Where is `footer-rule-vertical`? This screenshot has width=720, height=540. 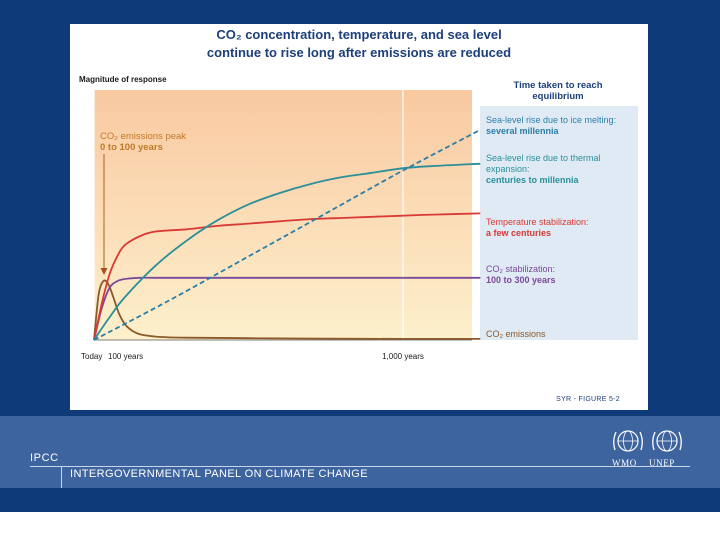
footer-rule-vertical is located at coordinates (61, 477).